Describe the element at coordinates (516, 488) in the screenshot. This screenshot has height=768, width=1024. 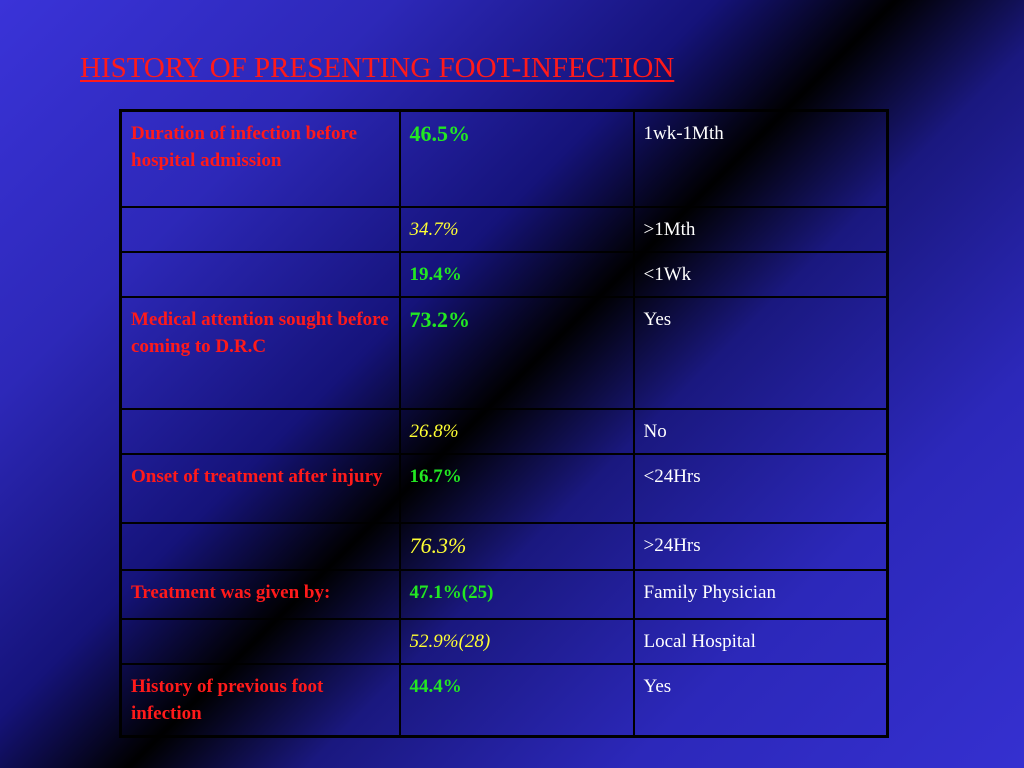
I see `row-value: 16.7%` at that location.